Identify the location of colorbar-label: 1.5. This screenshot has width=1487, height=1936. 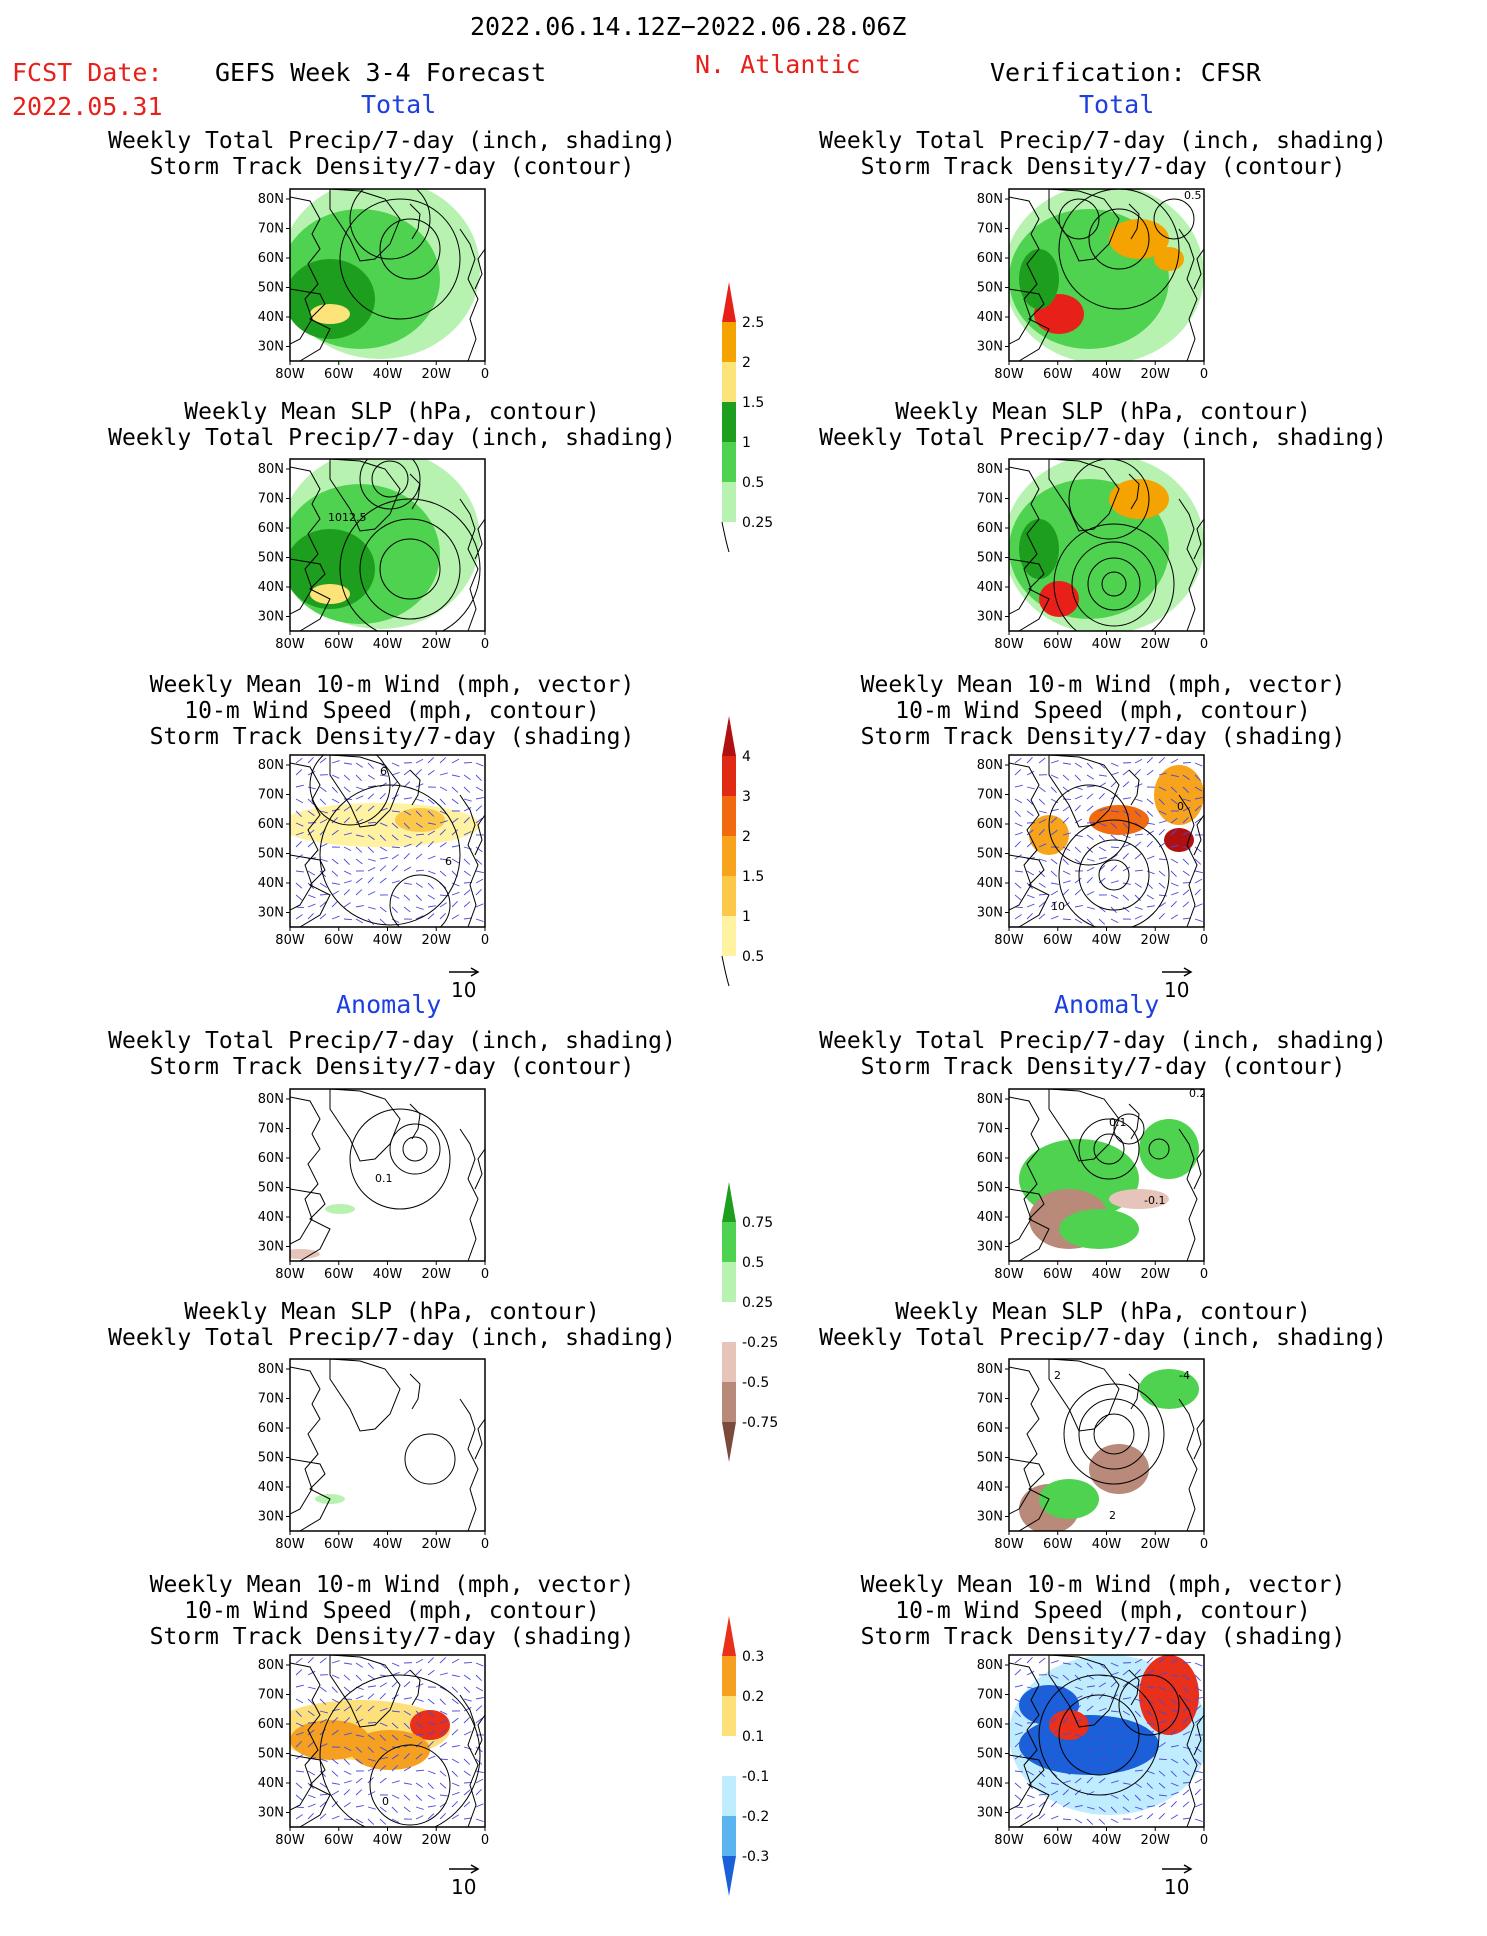
(753, 877).